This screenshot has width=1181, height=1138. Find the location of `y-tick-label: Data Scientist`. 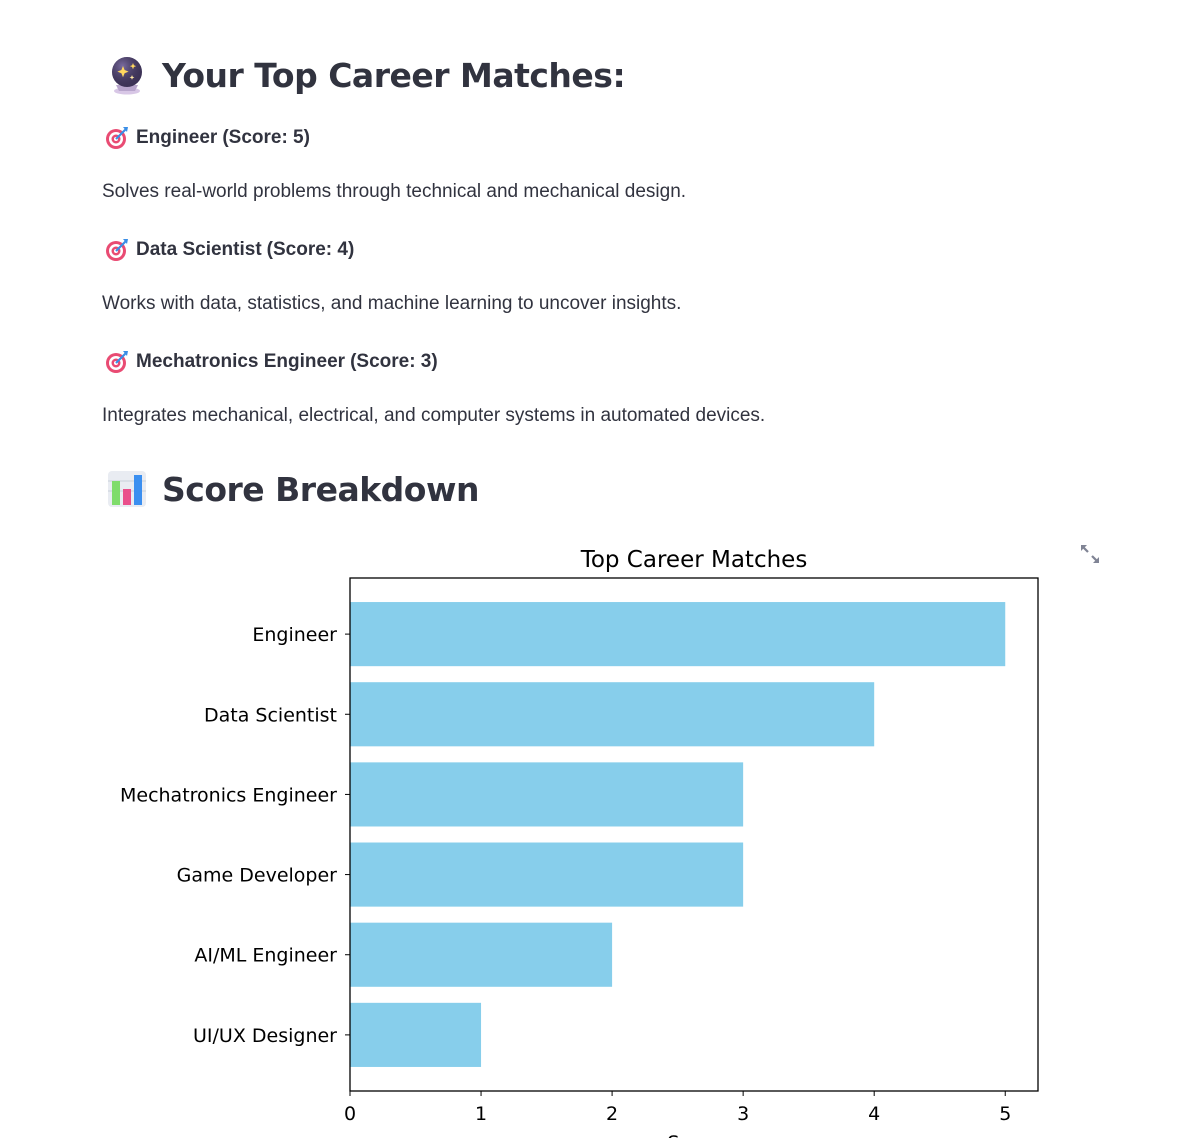

y-tick-label: Data Scientist is located at coordinates (270, 715).